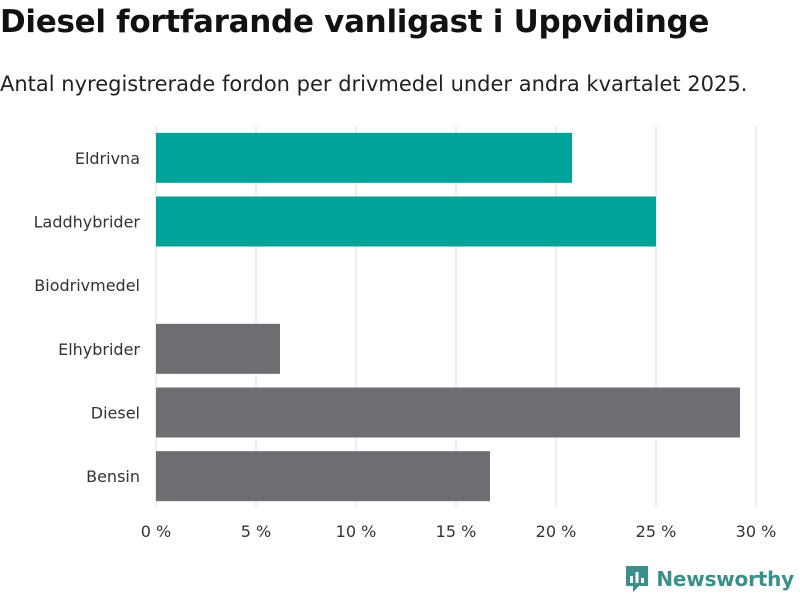  I want to click on category-label: Laddhybrider, so click(87, 222).